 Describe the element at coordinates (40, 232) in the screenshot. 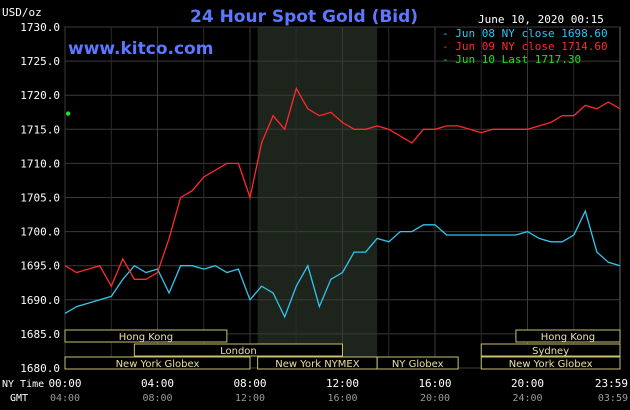

I see `y-tick-label: 1700.0` at that location.